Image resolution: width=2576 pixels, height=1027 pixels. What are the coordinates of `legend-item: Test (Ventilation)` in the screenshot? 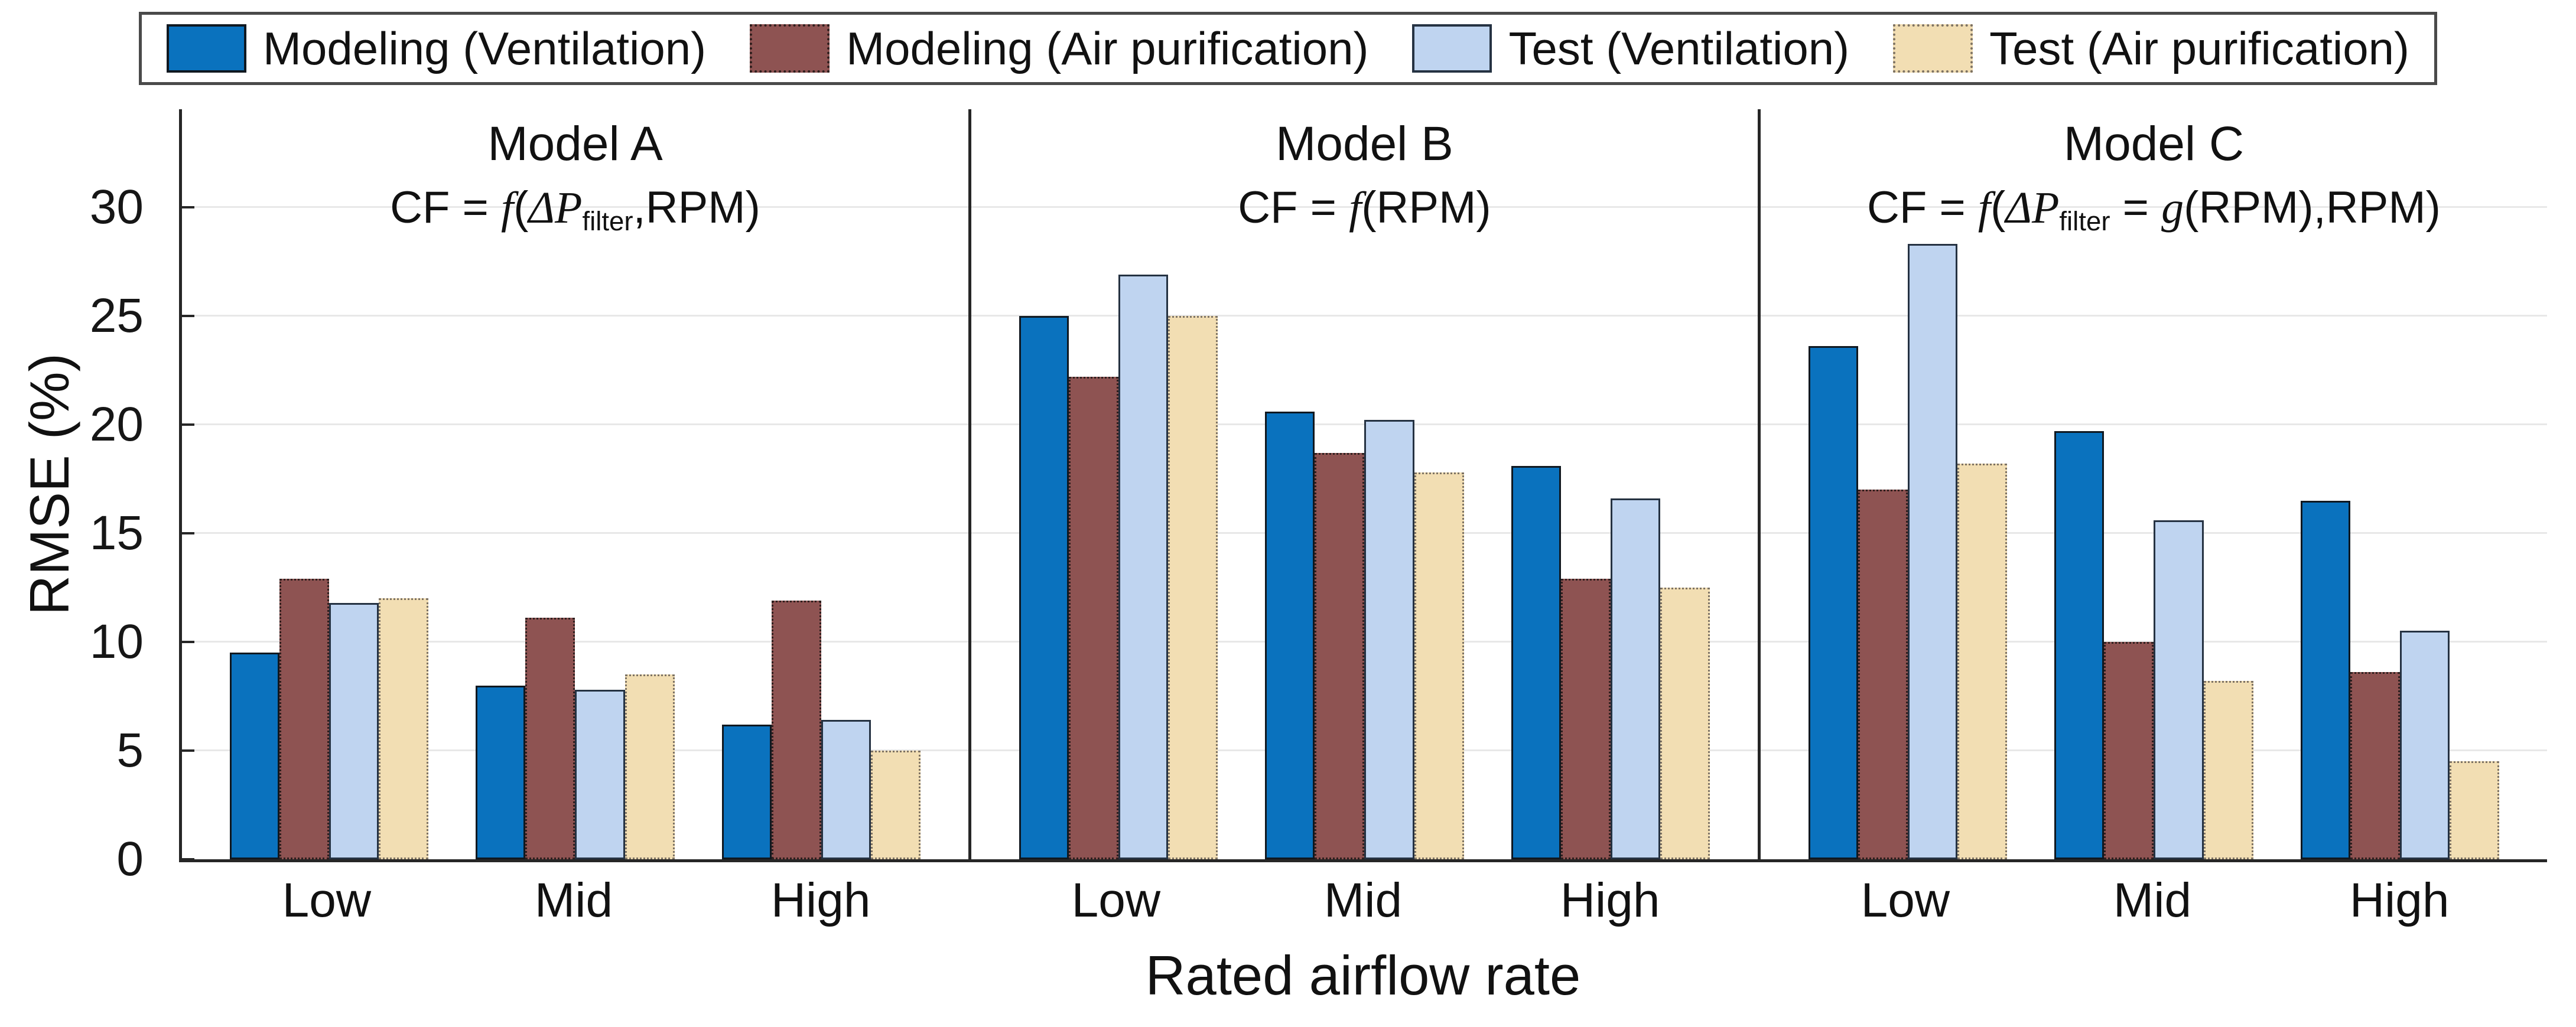 It's located at (1631, 48).